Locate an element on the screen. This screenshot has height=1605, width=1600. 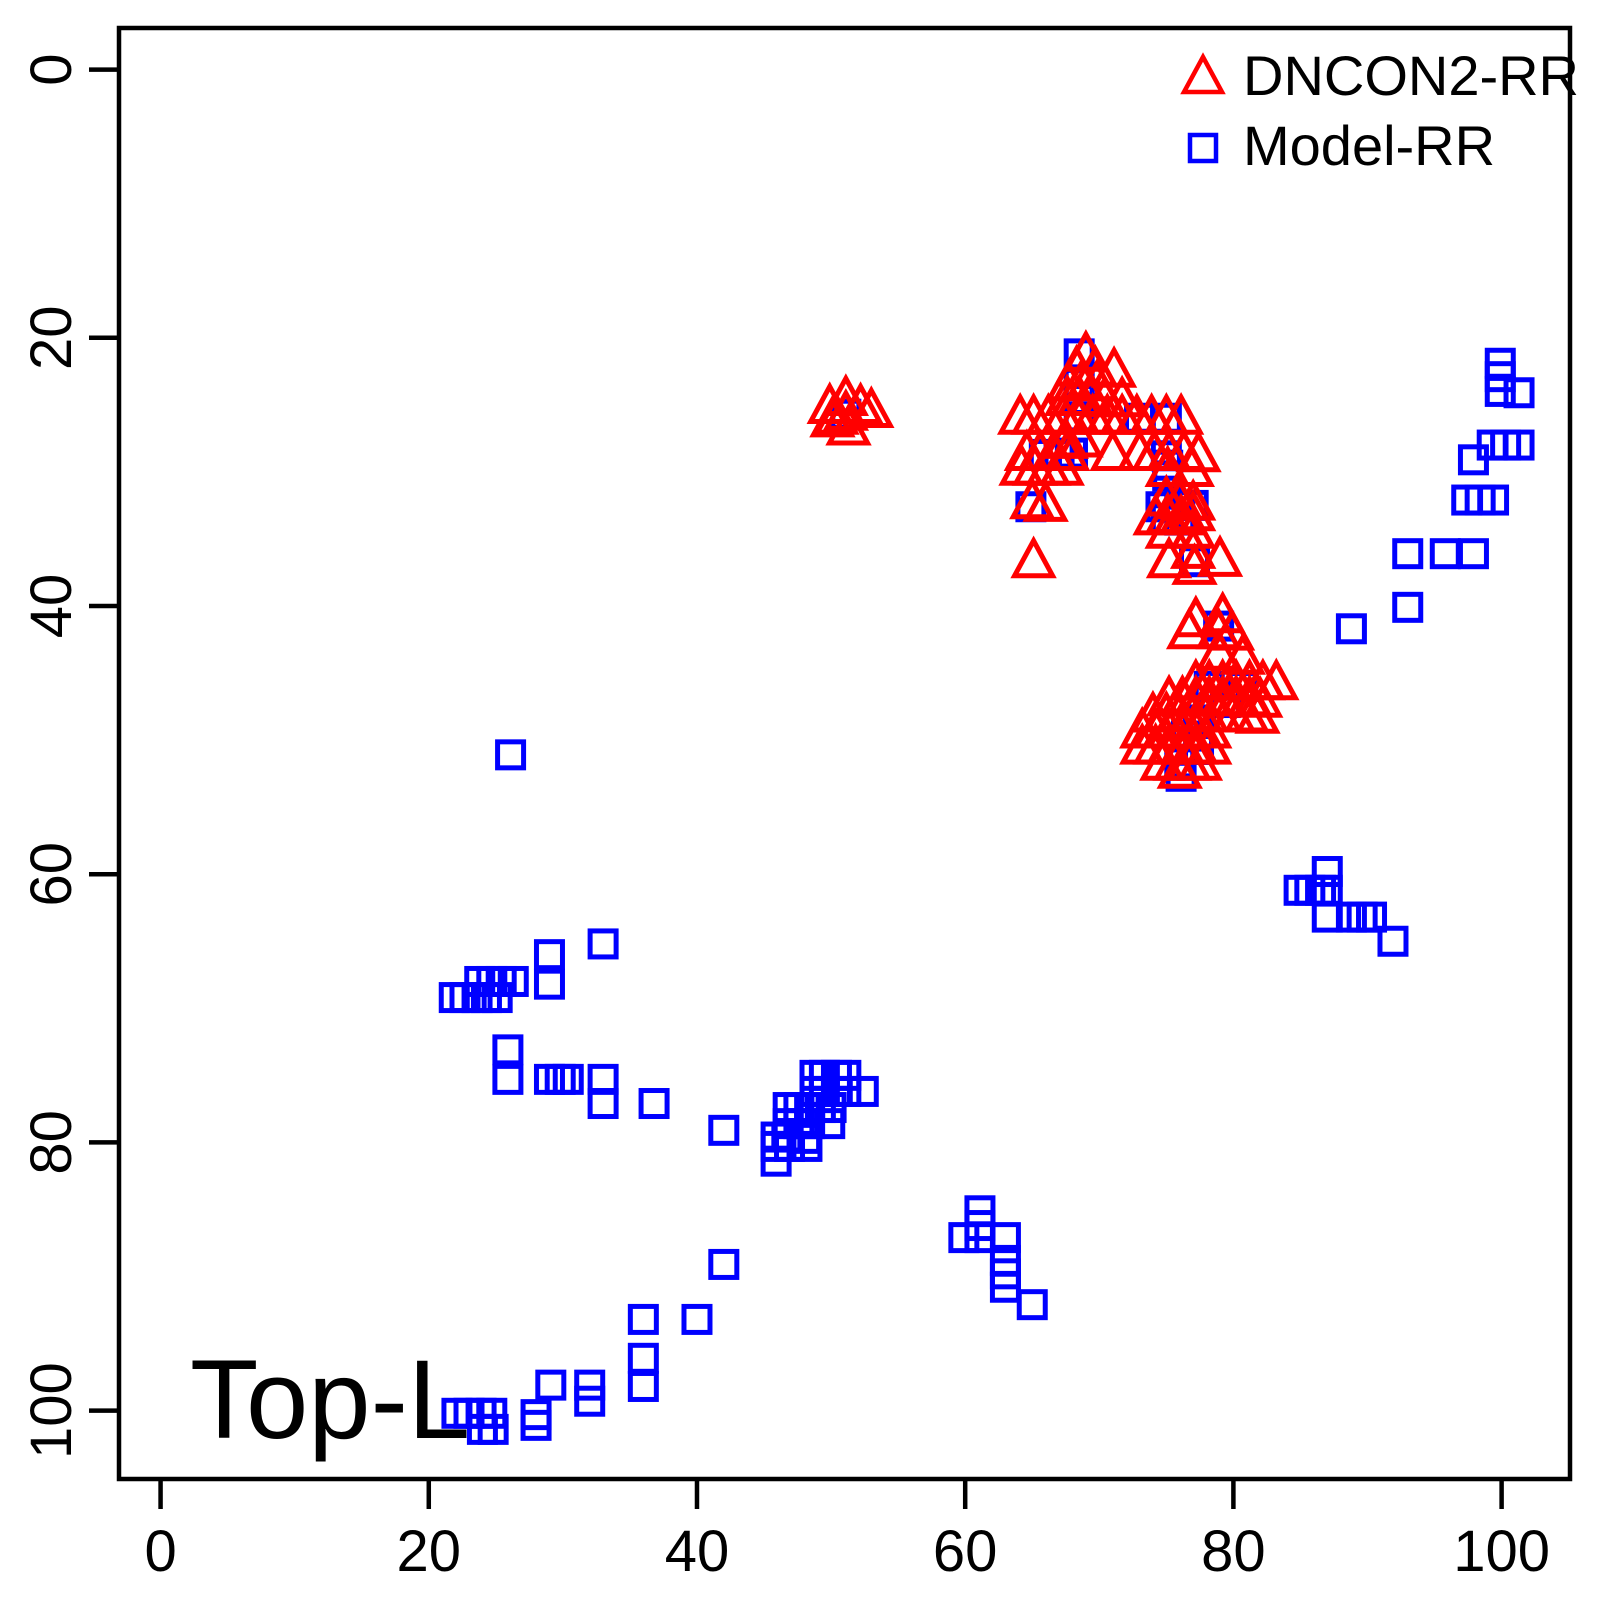
legend-label: DNCON2-RR is located at coordinates (1411, 75).